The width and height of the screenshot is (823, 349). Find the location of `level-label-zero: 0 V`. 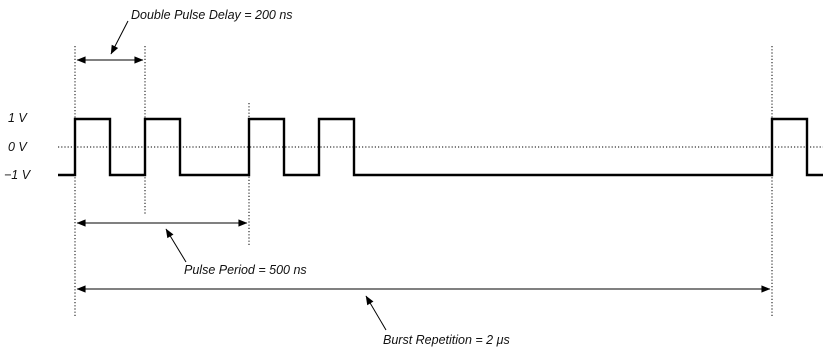

level-label-zero: 0 V is located at coordinates (18, 147).